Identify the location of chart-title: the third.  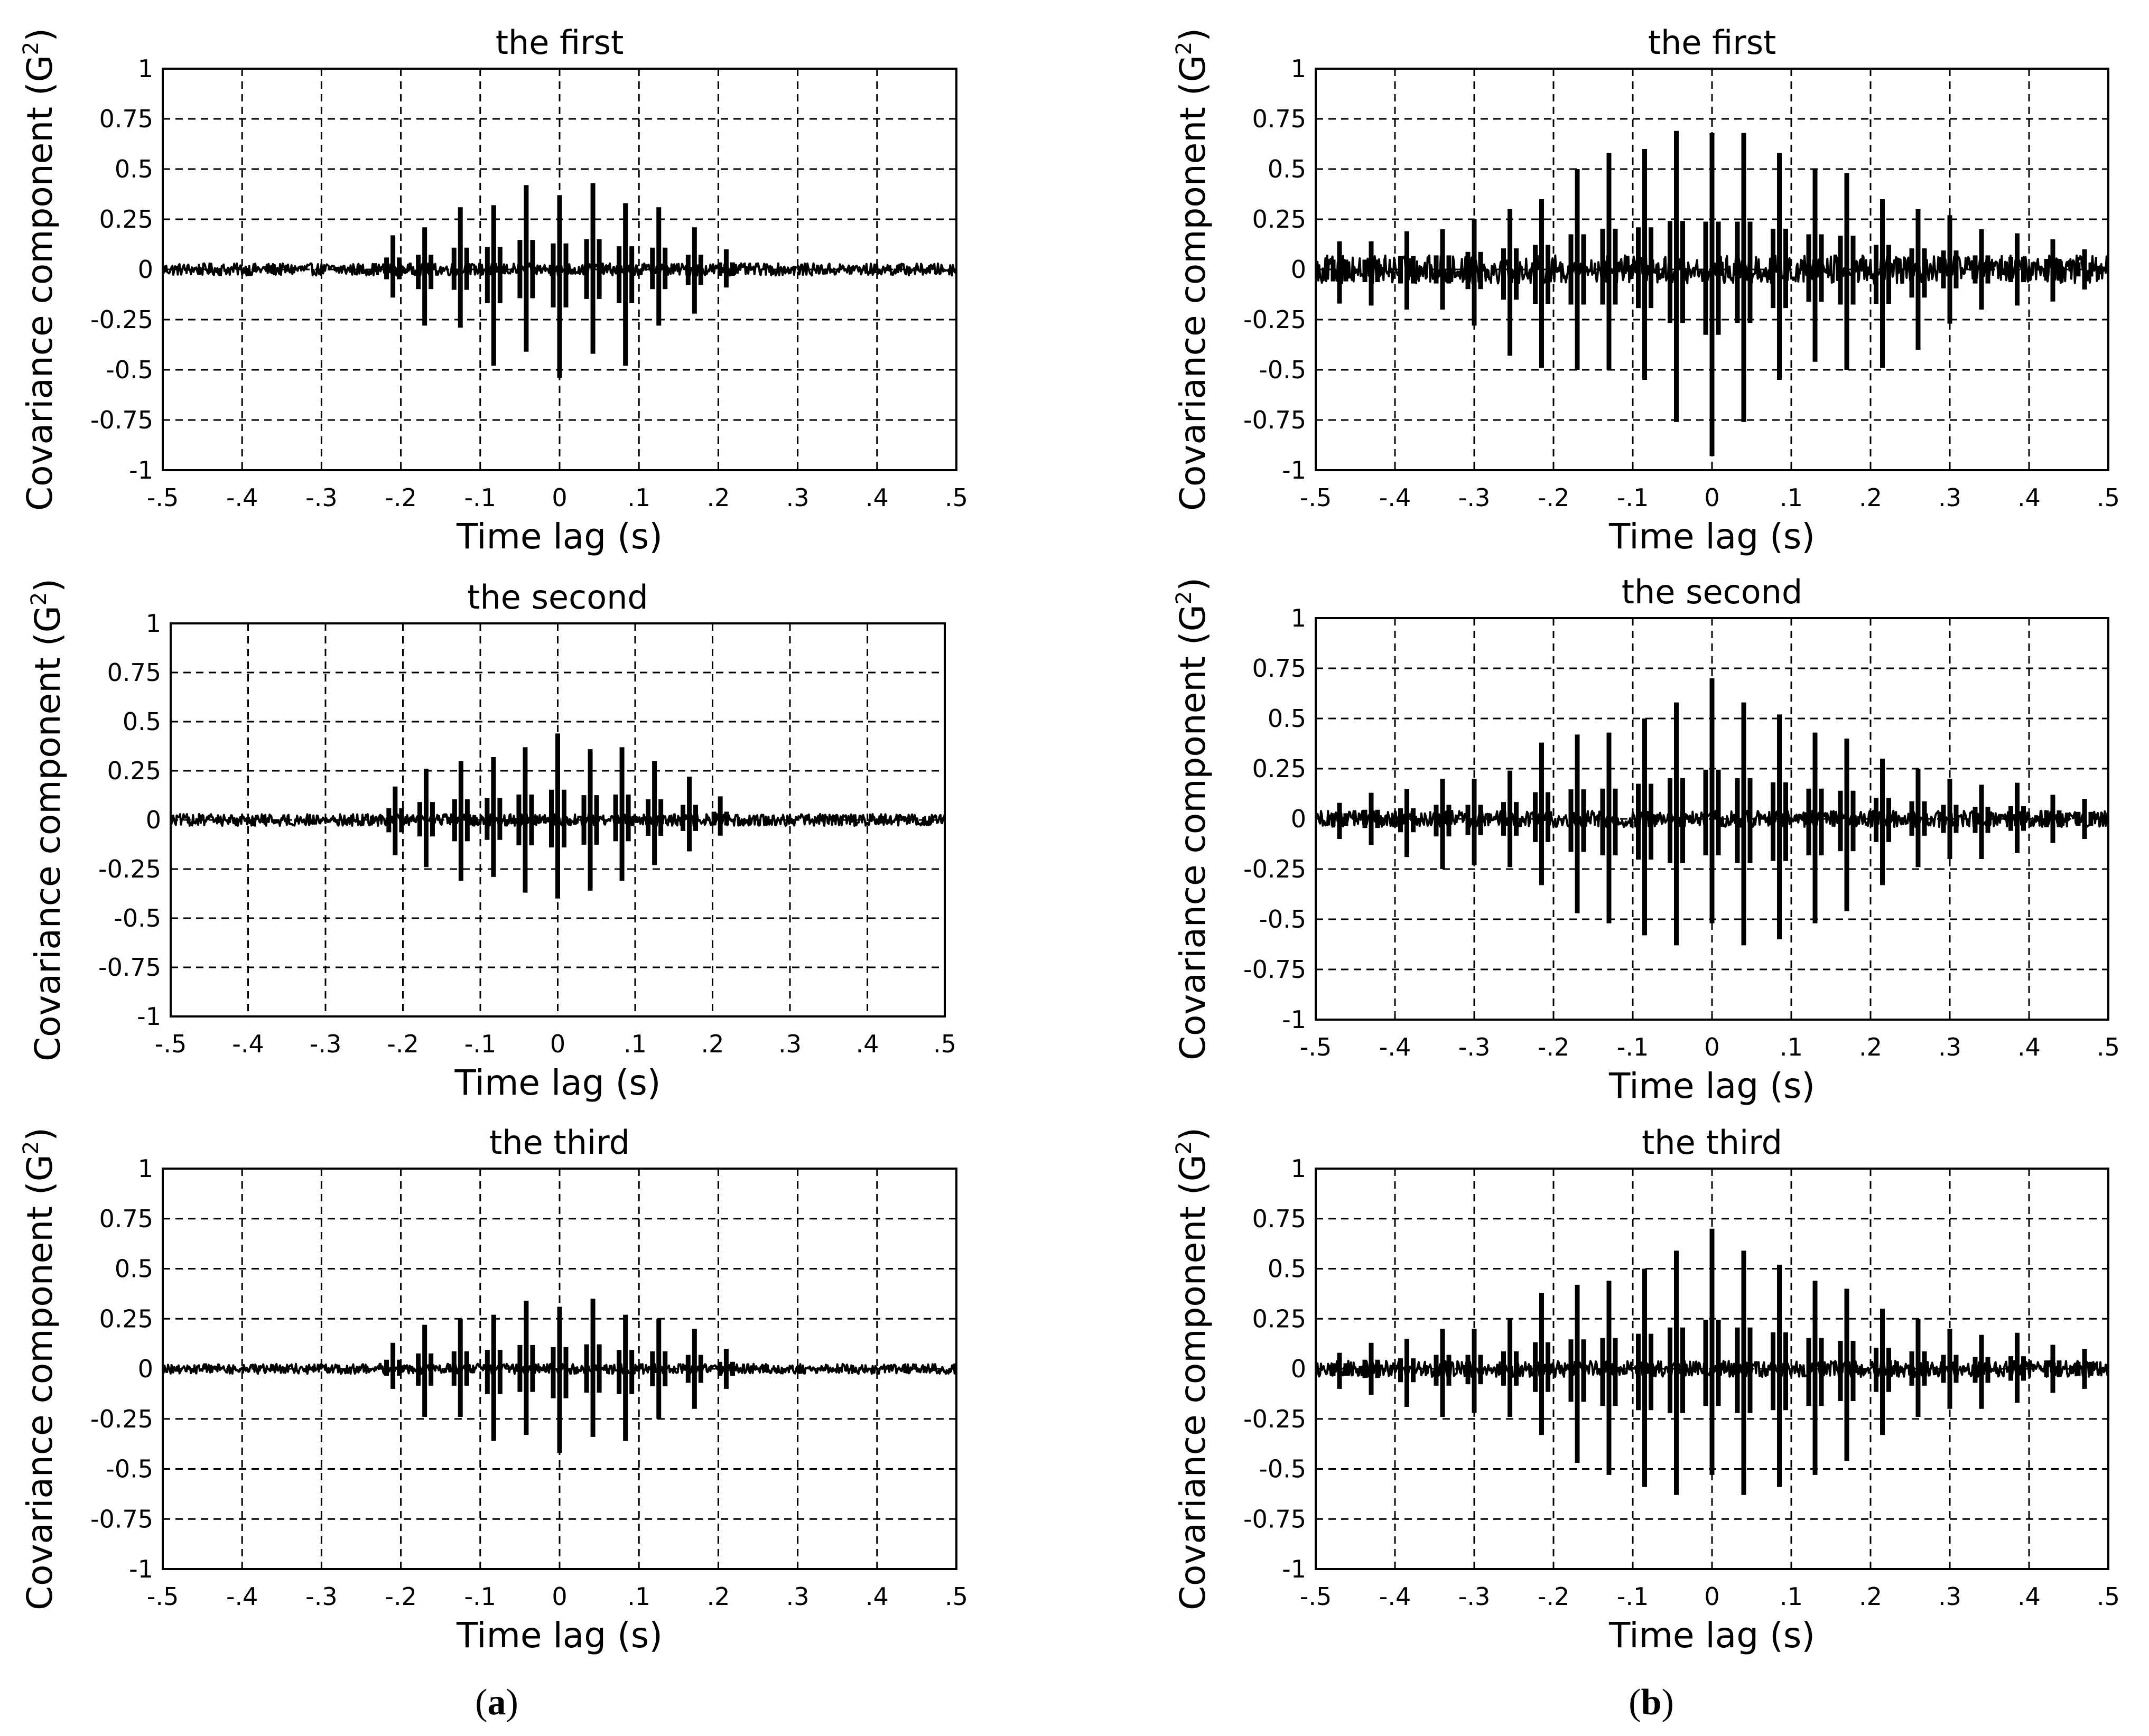
(1712, 1142).